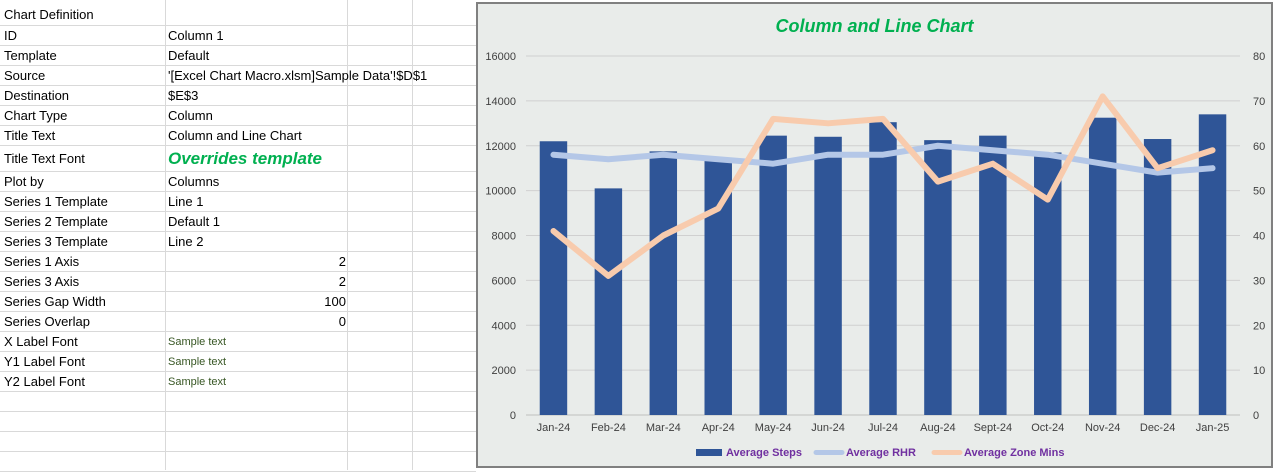 This screenshot has height=472, width=1277. I want to click on value-cell: Column 1, so click(196, 35).